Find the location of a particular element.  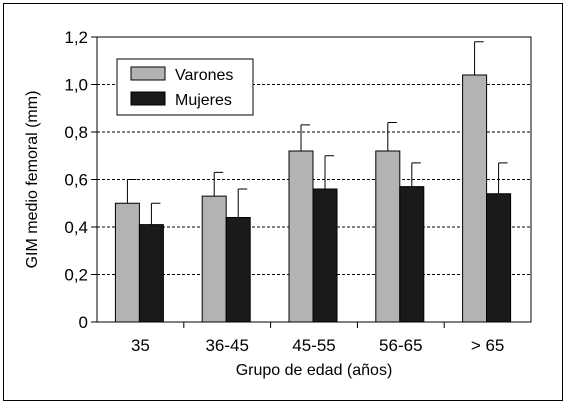

y-tick-label: 0,6 is located at coordinates (76, 180).